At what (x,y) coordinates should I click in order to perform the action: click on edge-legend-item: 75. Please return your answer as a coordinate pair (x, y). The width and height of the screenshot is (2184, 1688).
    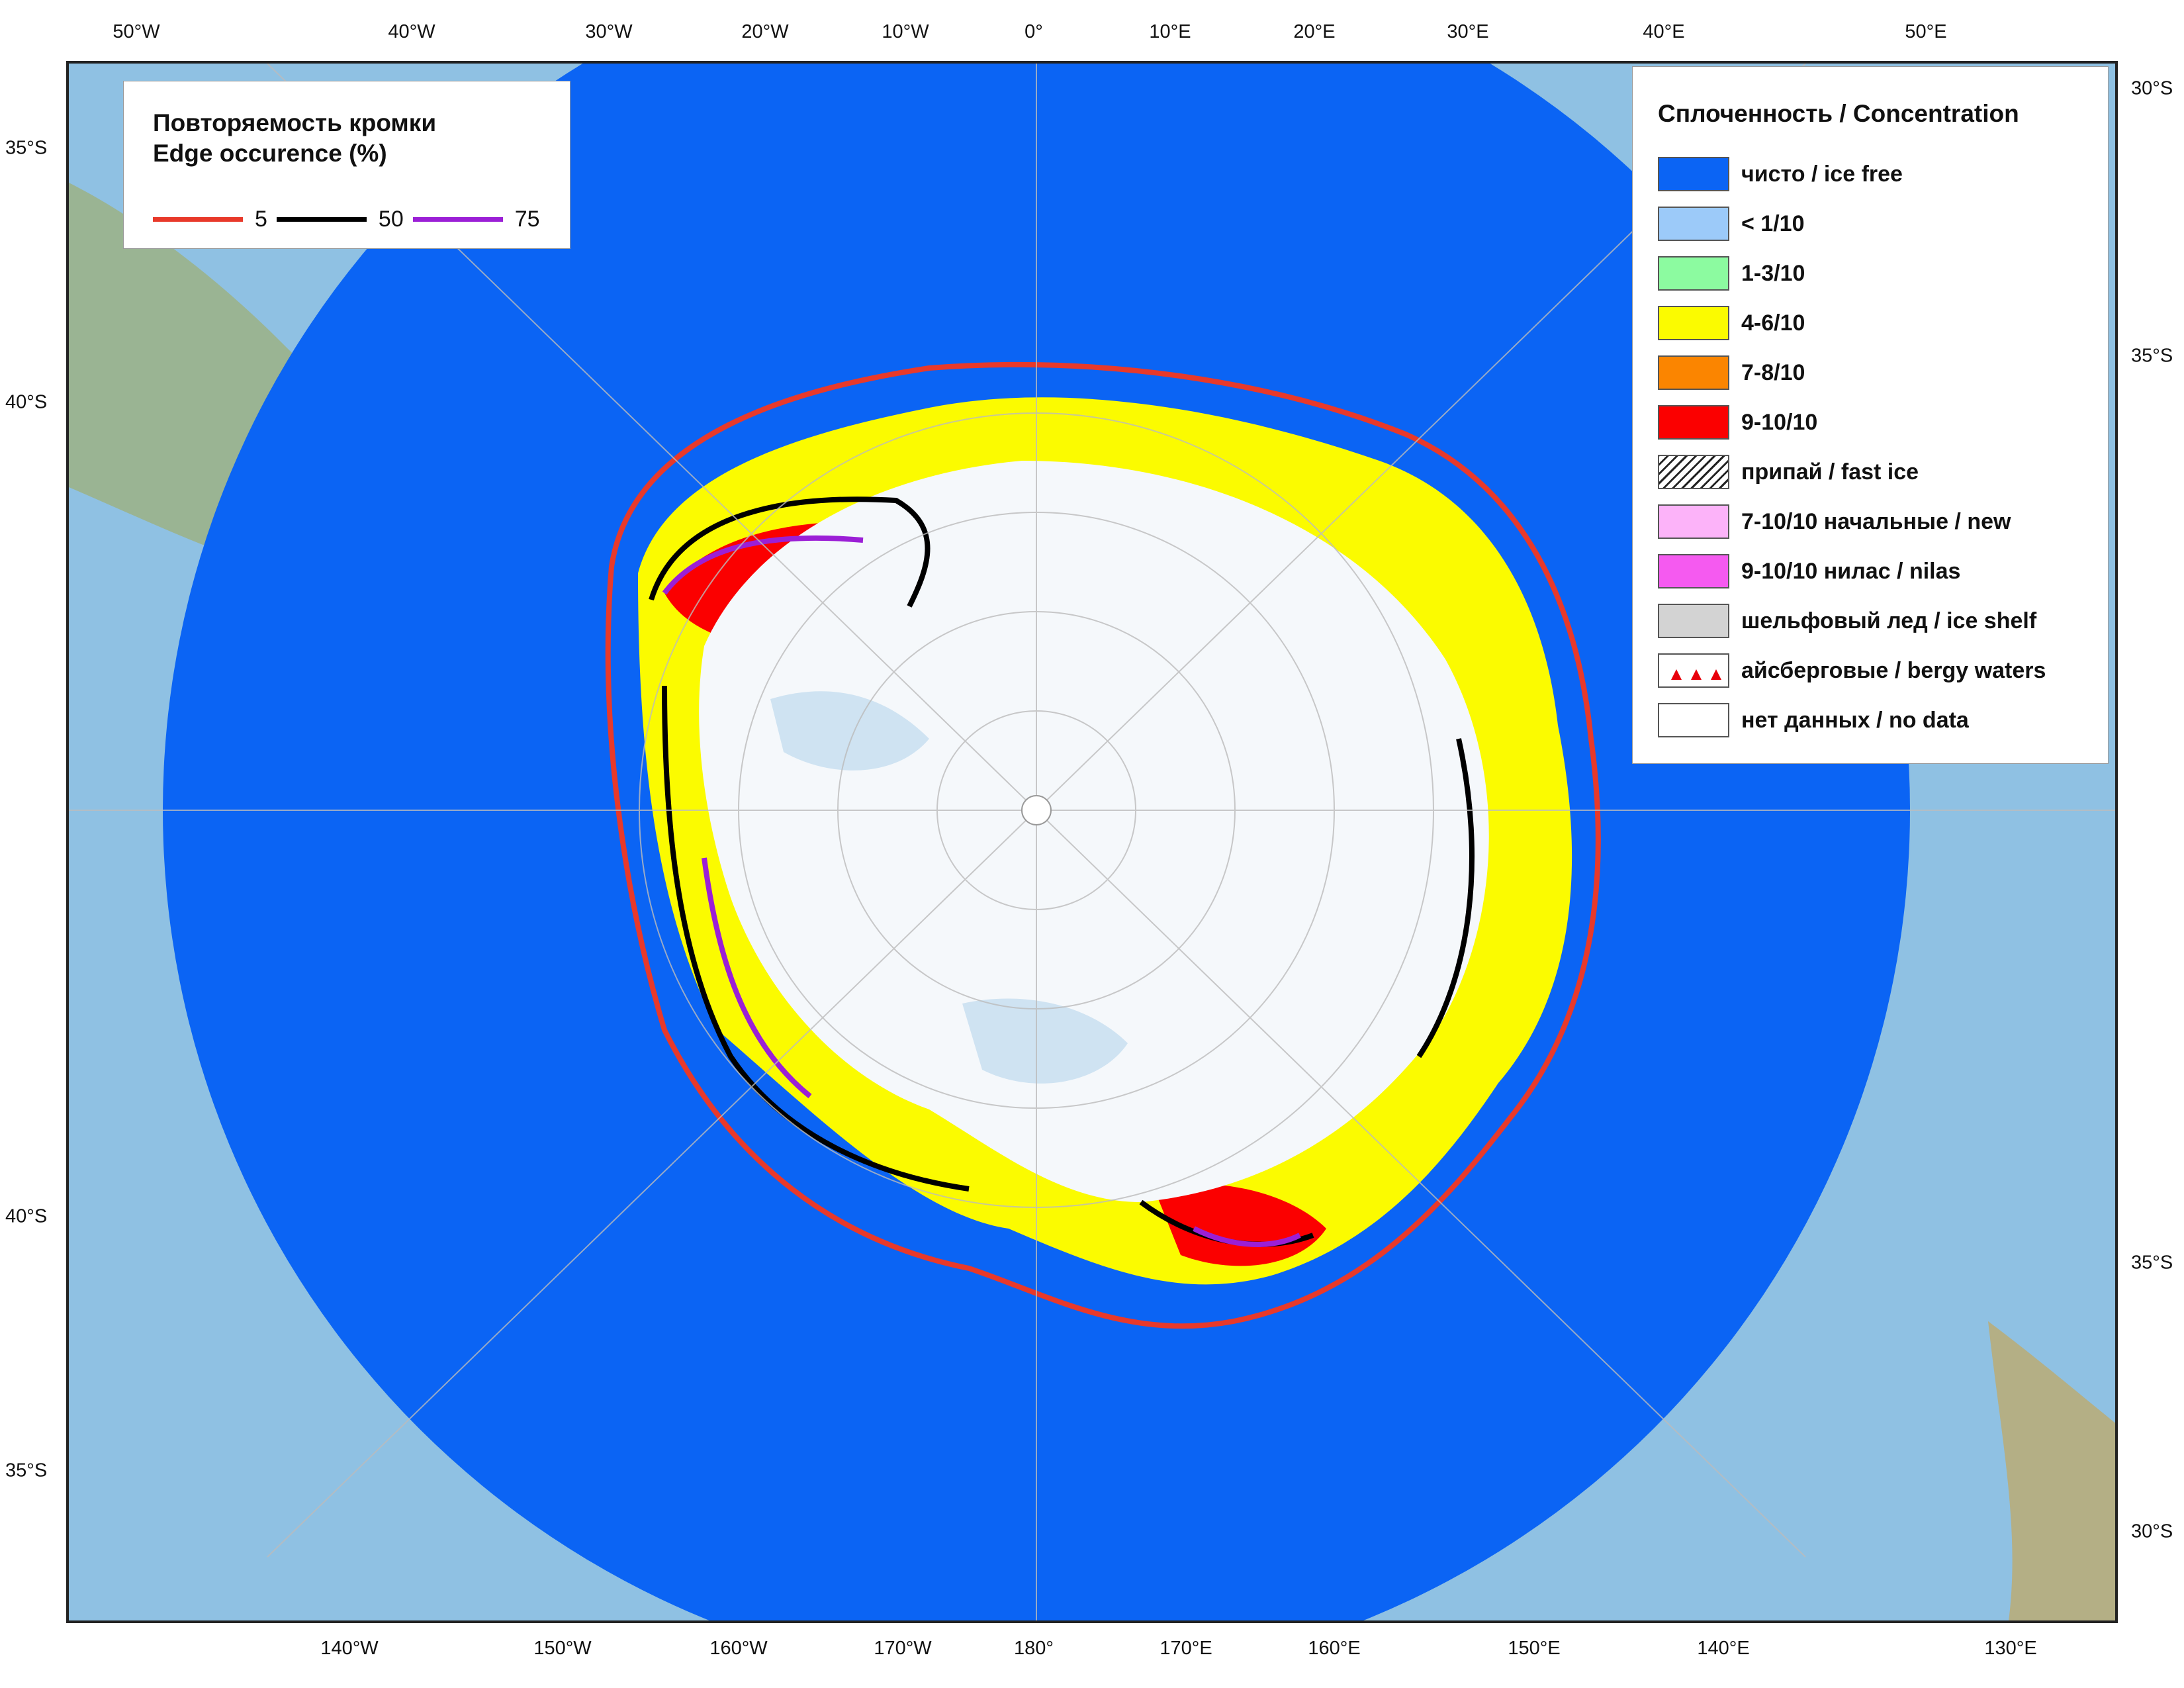
    Looking at the image, I should click on (476, 219).